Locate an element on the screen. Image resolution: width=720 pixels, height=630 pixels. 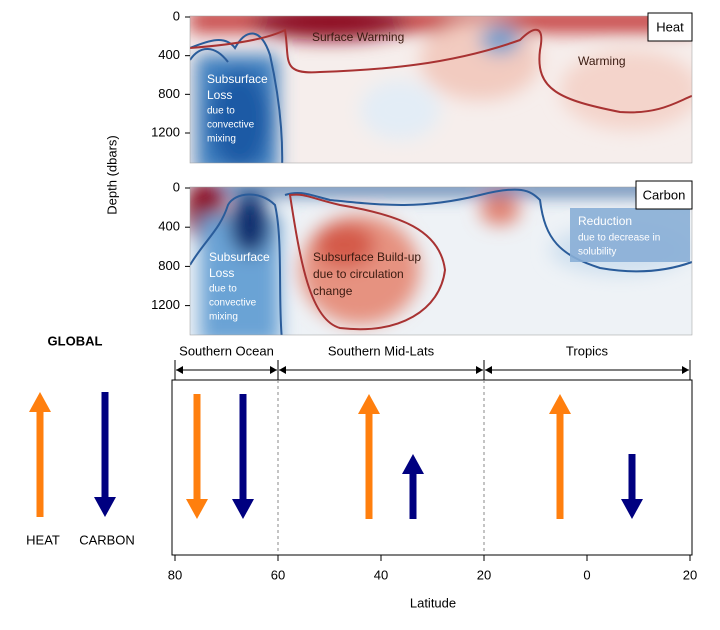
legend-label: HEAT is located at coordinates (43, 539).